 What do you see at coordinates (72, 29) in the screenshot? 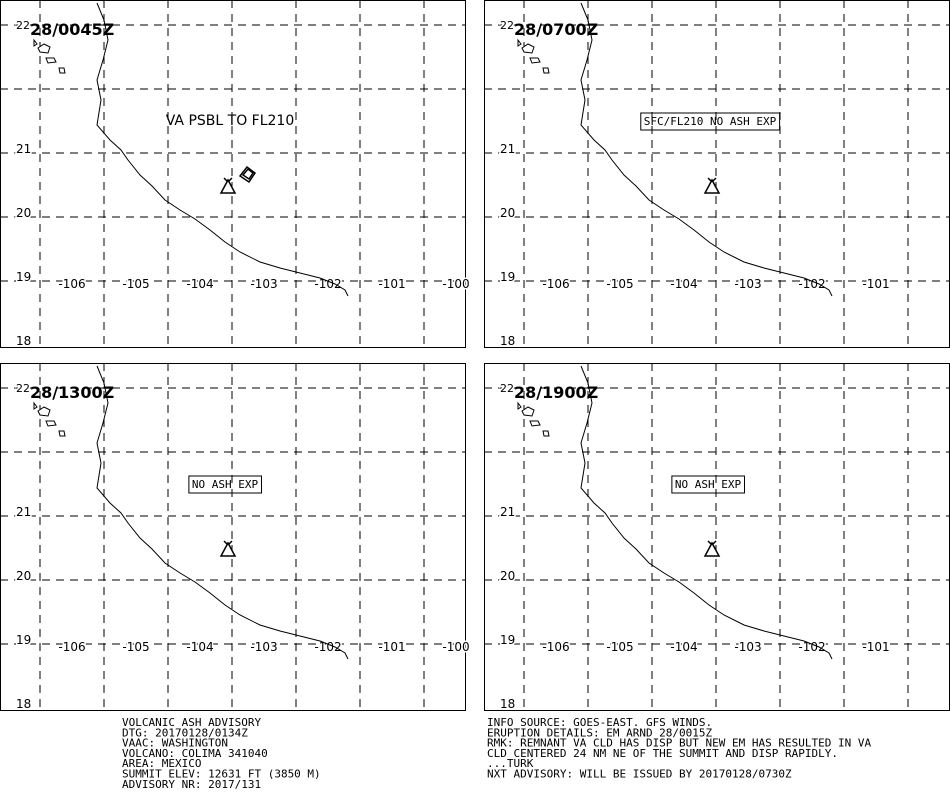
I see `valid-time: 28/0045Z` at bounding box center [72, 29].